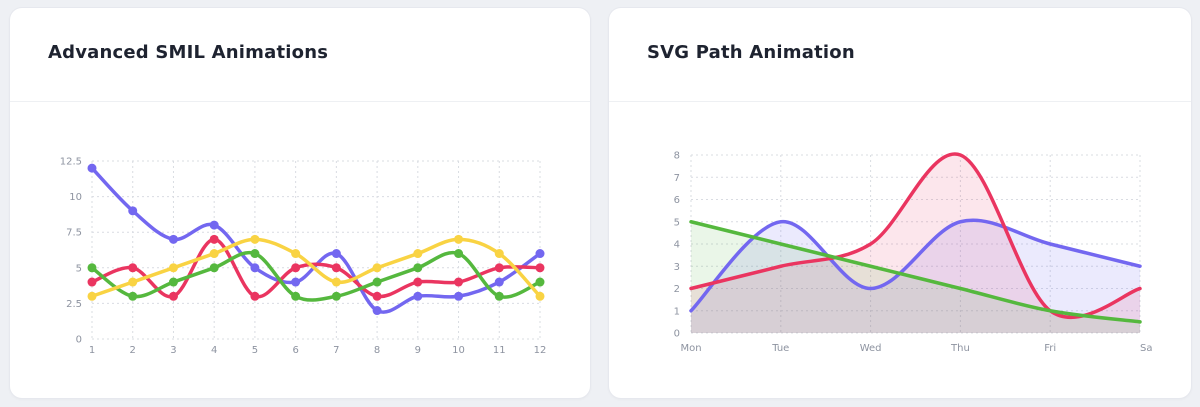 This screenshot has width=1200, height=407. Describe the element at coordinates (418, 350) in the screenshot. I see `x-tick-label: 9` at that location.